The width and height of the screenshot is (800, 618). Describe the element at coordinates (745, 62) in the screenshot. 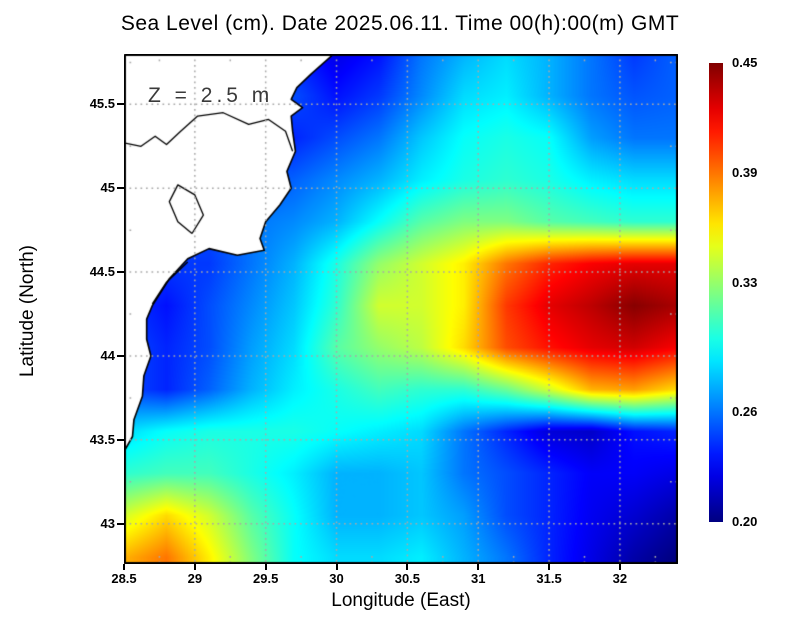

I see `colorbar-tick-label: 0.45` at that location.